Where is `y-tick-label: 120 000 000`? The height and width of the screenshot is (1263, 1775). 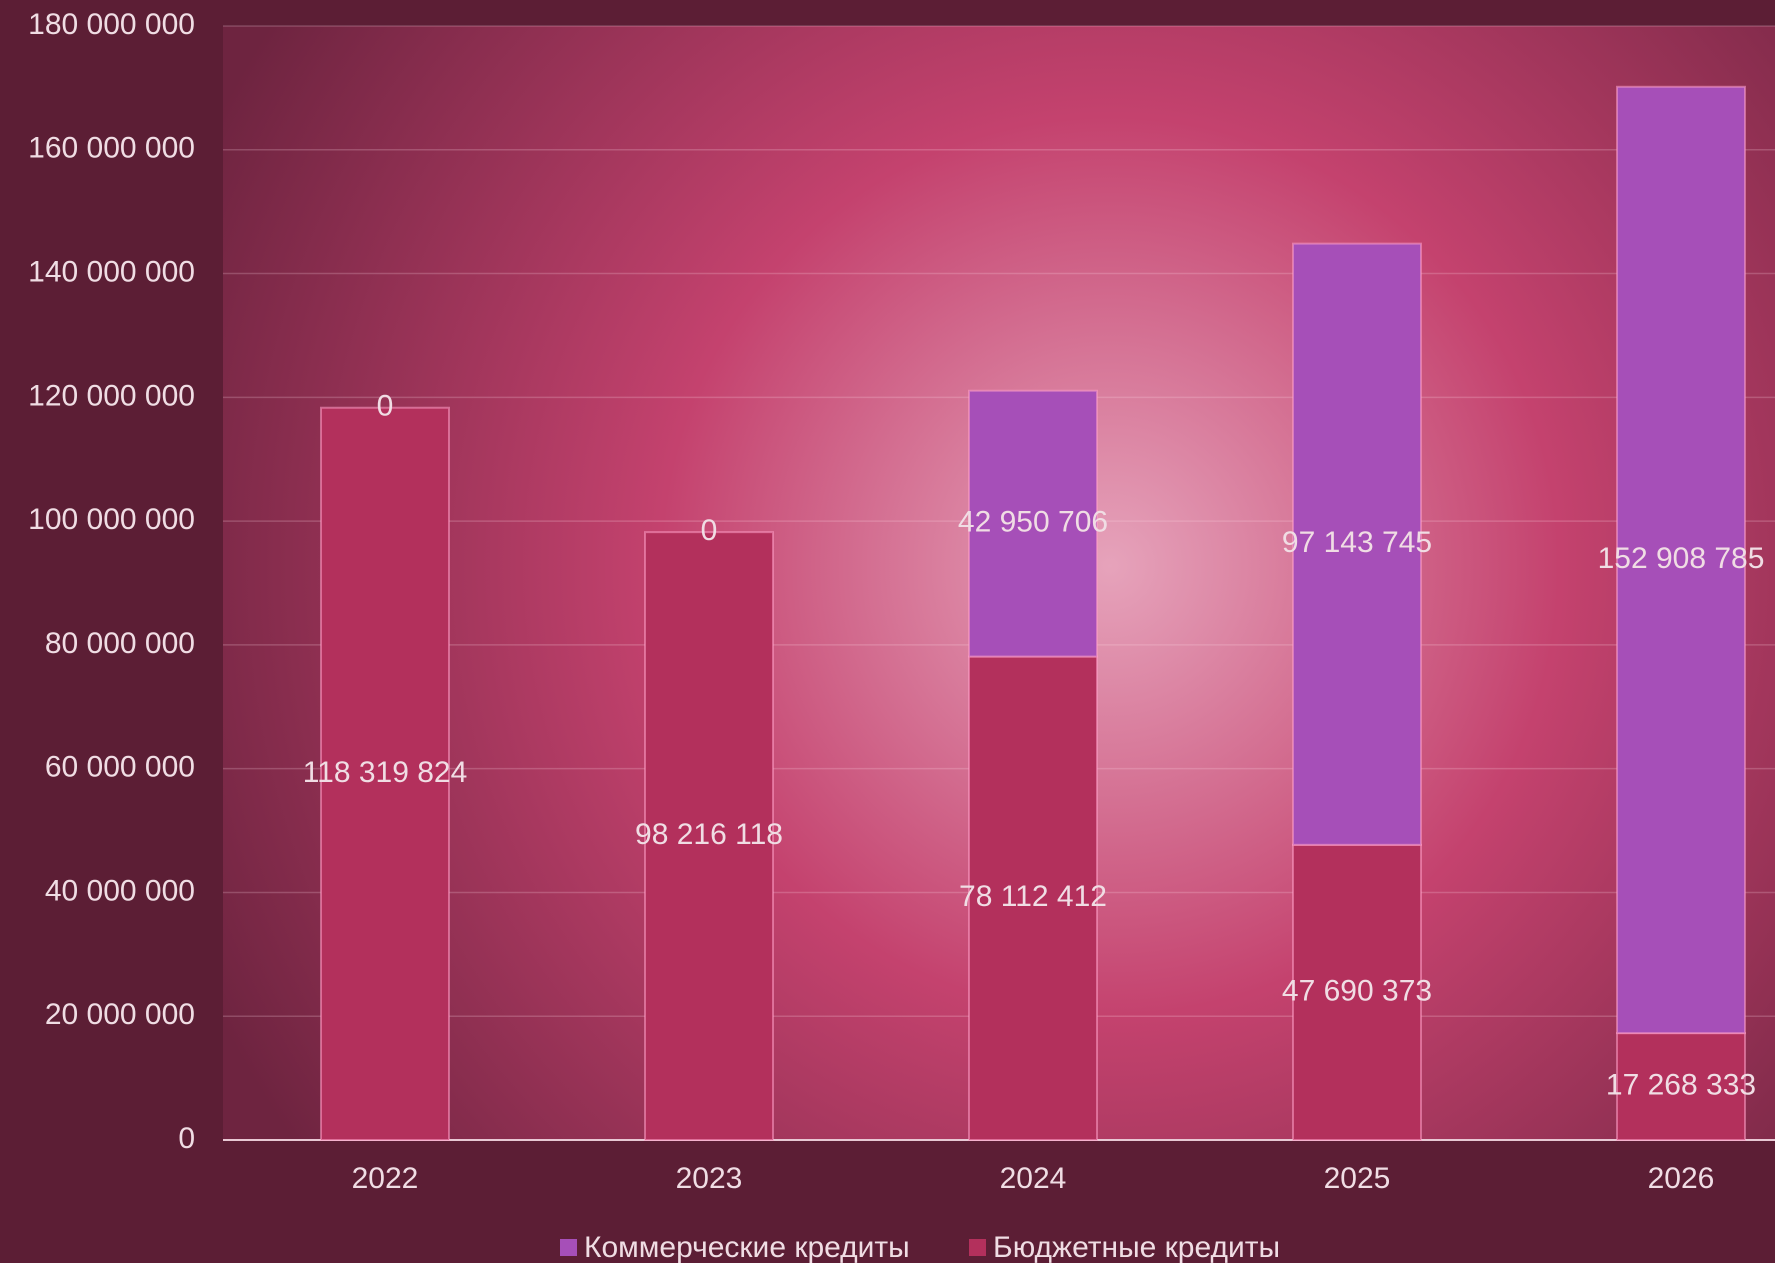
y-tick-label: 120 000 000 is located at coordinates (111, 395).